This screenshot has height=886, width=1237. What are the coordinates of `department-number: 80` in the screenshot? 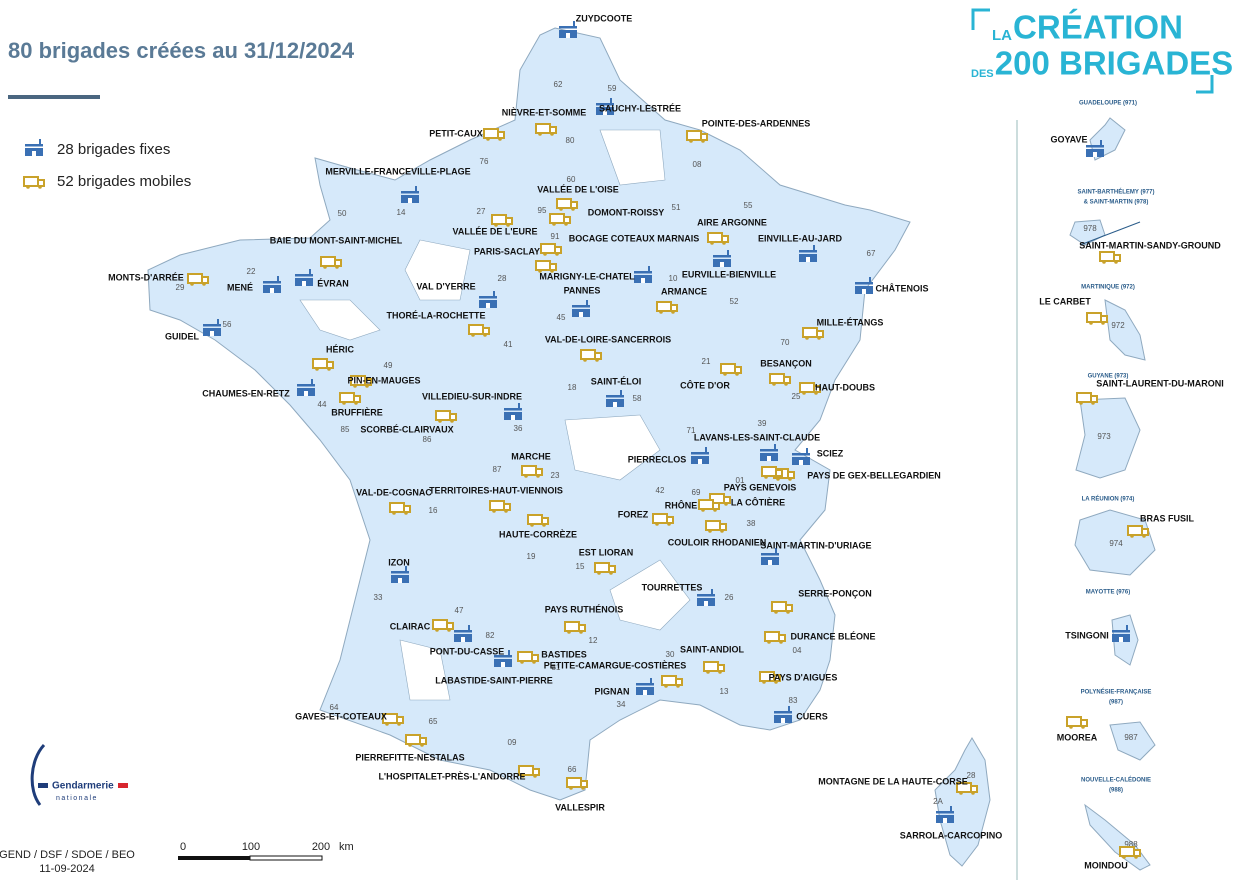 It's located at (570, 140).